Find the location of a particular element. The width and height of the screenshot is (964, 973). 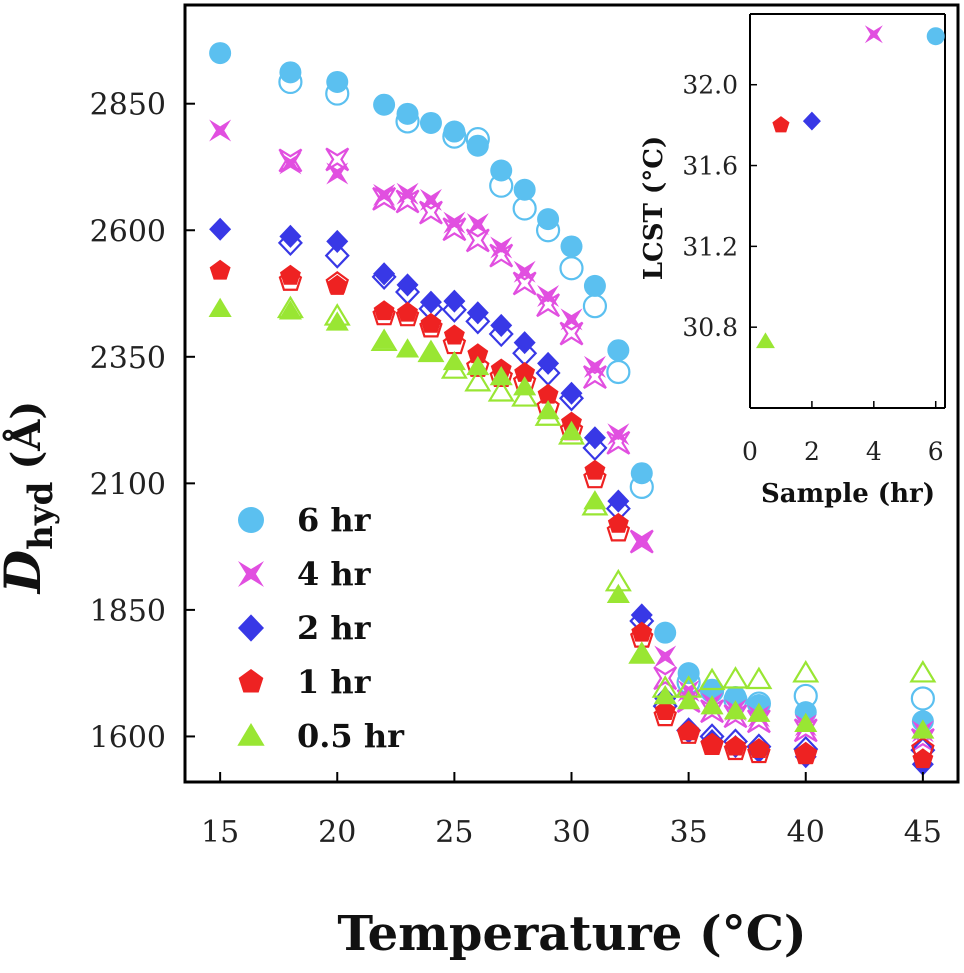

inset-point-0-5-hr is located at coordinates (765, 340).